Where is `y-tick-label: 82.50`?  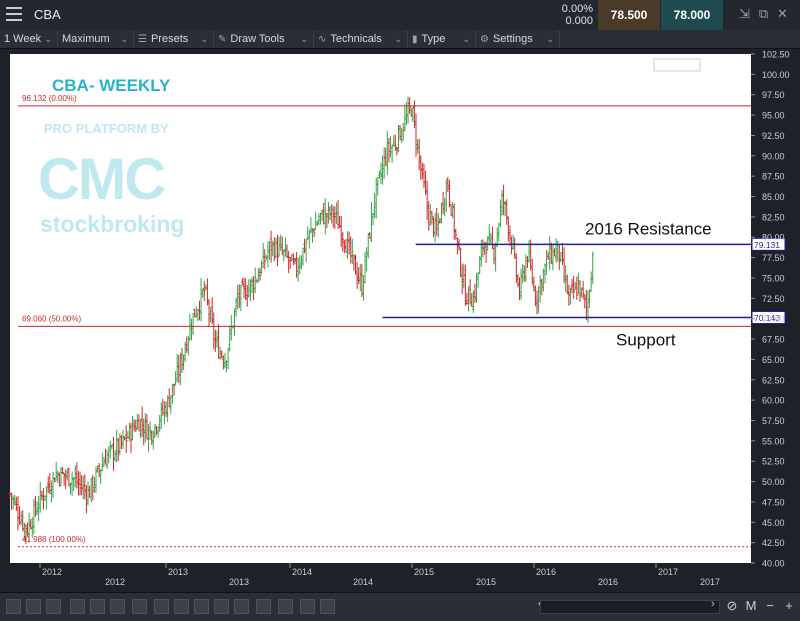 y-tick-label: 82.50 is located at coordinates (773, 217).